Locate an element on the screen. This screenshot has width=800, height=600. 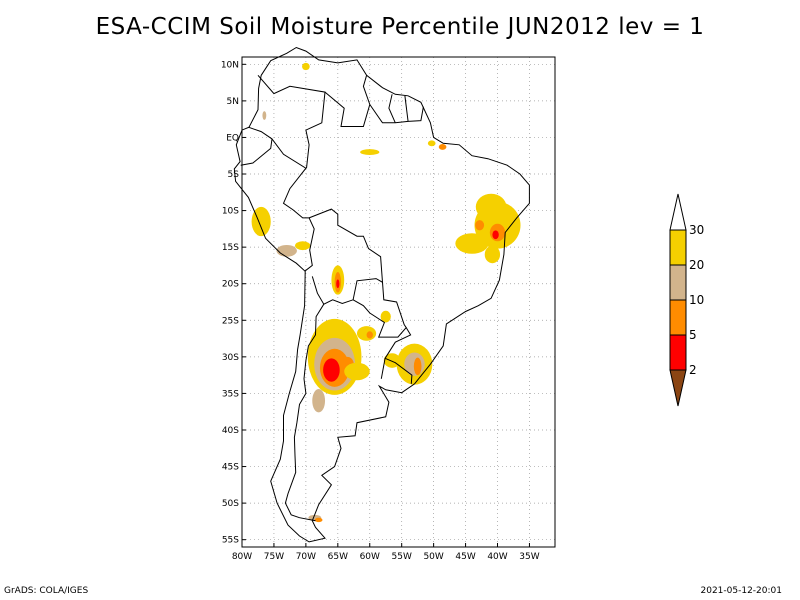
lat-tick-label: 10N is located at coordinates (230, 65).